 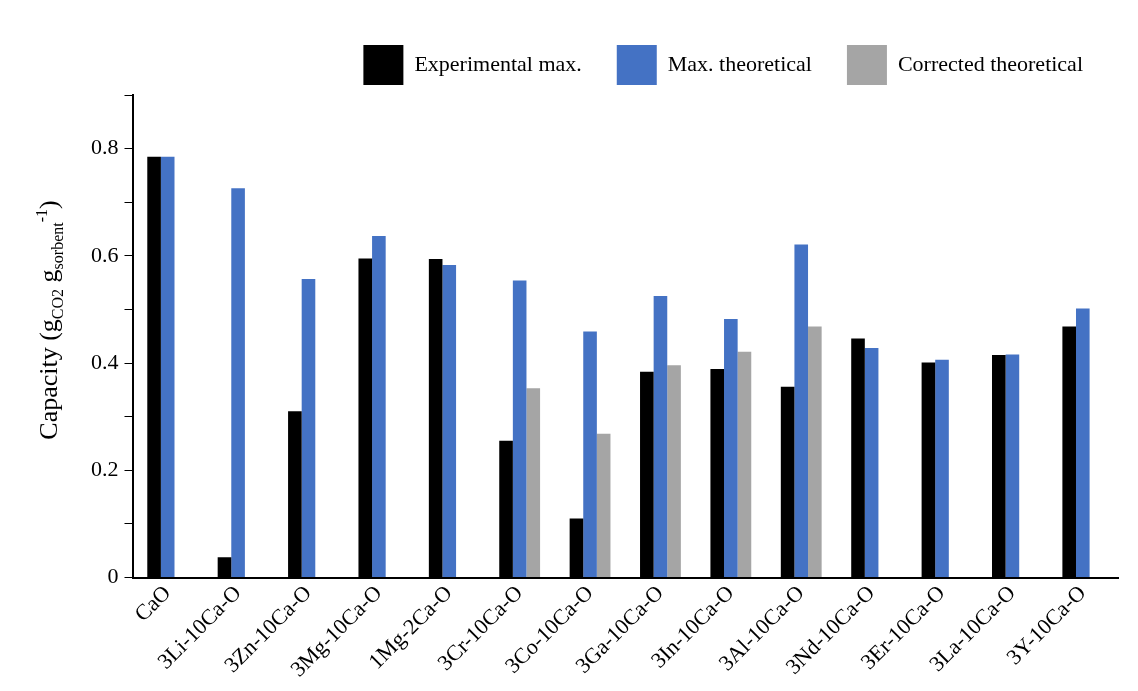 What do you see at coordinates (498, 63) in the screenshot?
I see `legend-label: Experimental max.` at bounding box center [498, 63].